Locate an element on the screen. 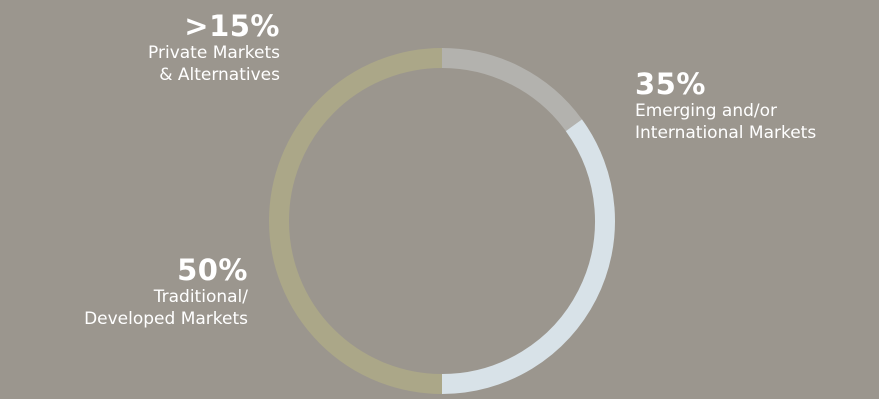  private-markets-desc-line2: & Alternatives is located at coordinates (219, 75).